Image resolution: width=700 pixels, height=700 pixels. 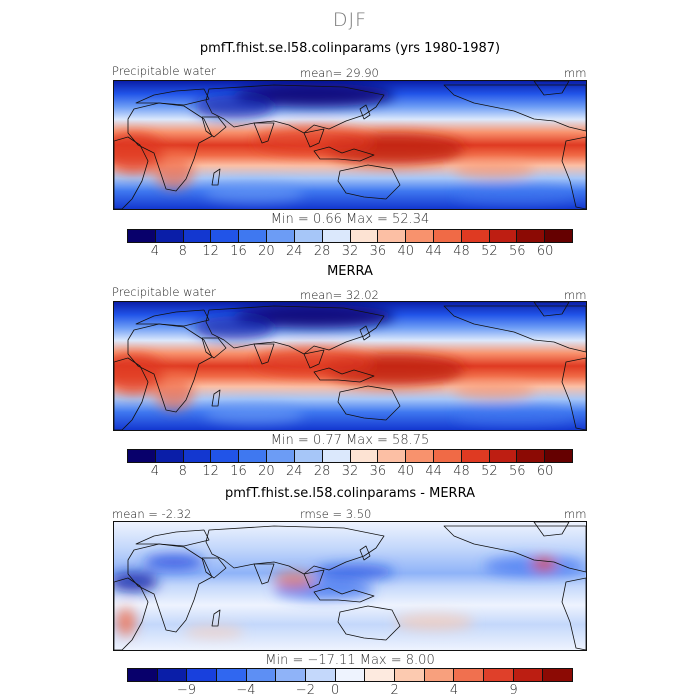 I want to click on map-field-anomalies, so click(x=349, y=596).